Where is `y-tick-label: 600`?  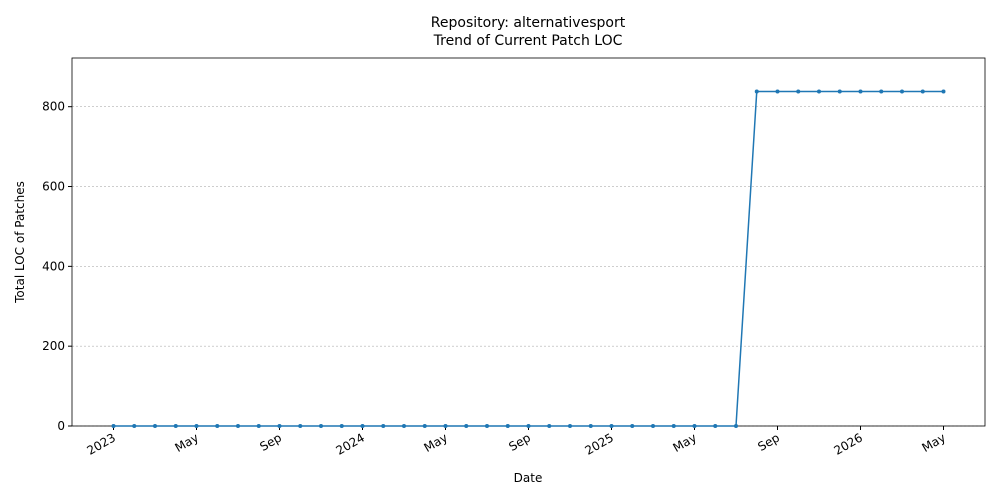 y-tick-label: 600 is located at coordinates (53, 187).